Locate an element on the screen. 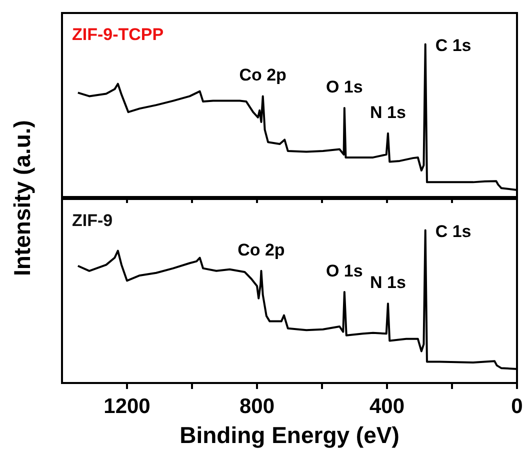 The height and width of the screenshot is (465, 528). x-axis-title: Binding Energy (eV) is located at coordinates (290, 435).